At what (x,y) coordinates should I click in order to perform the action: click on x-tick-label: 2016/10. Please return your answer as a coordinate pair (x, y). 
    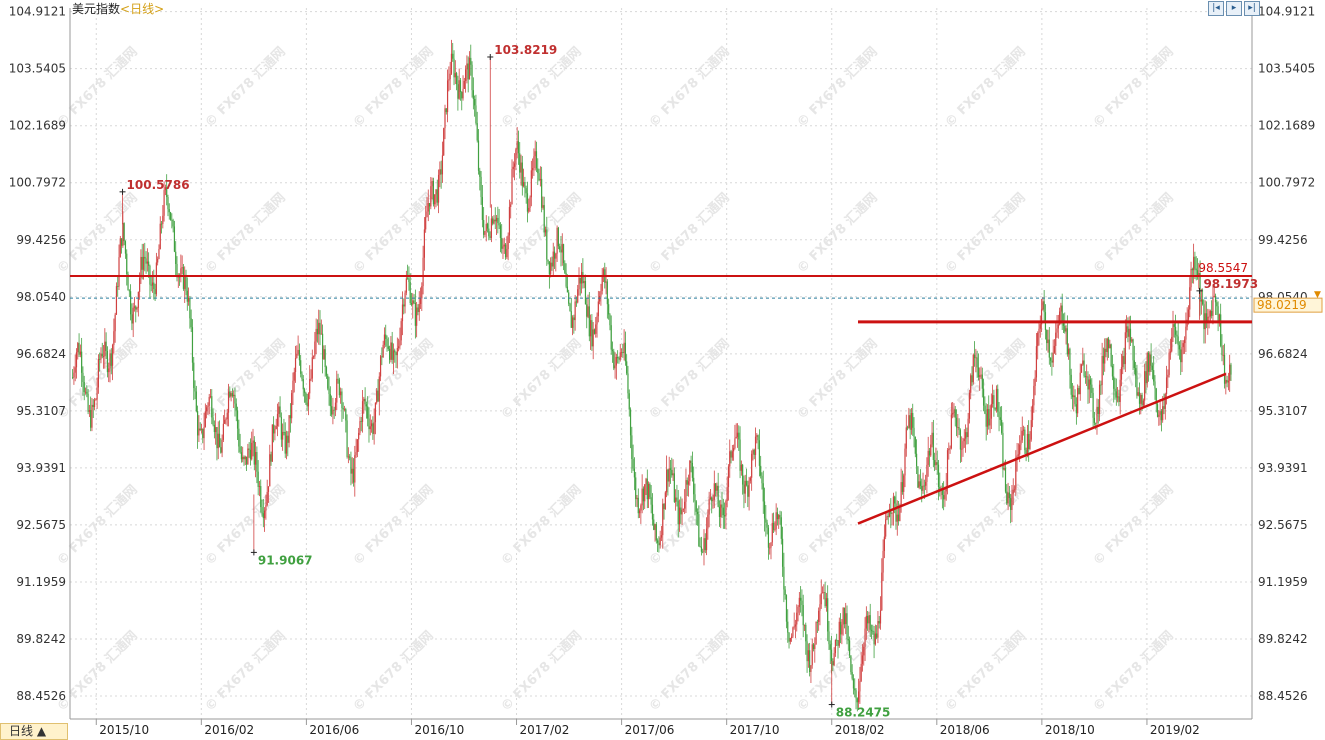
    Looking at the image, I should click on (439, 730).